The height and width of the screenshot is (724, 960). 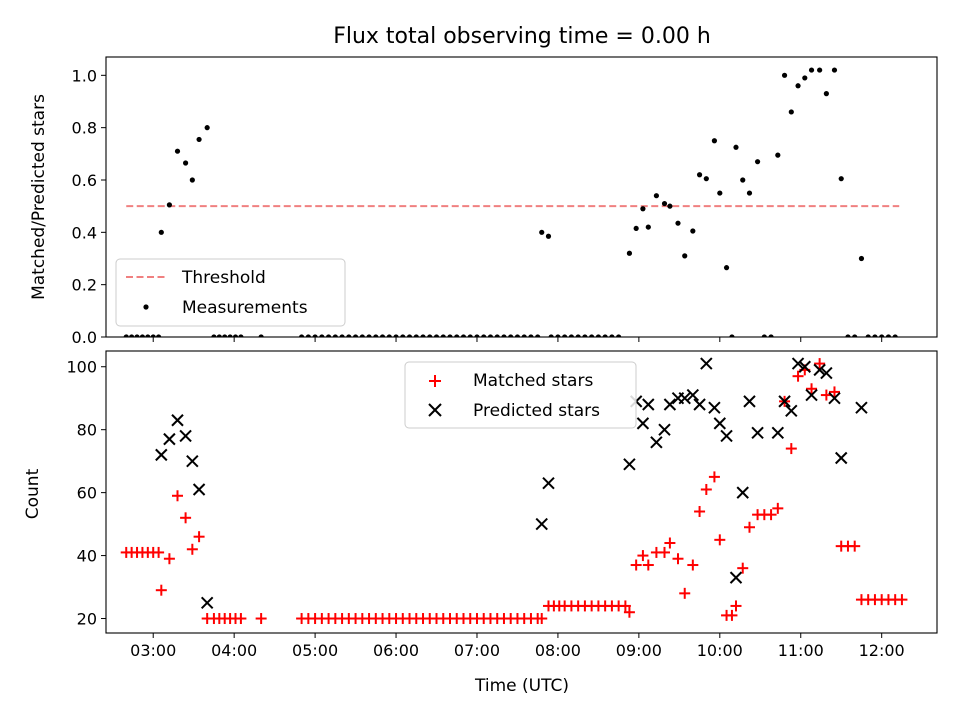 I want to click on bottom-legend-box, so click(x=520, y=395).